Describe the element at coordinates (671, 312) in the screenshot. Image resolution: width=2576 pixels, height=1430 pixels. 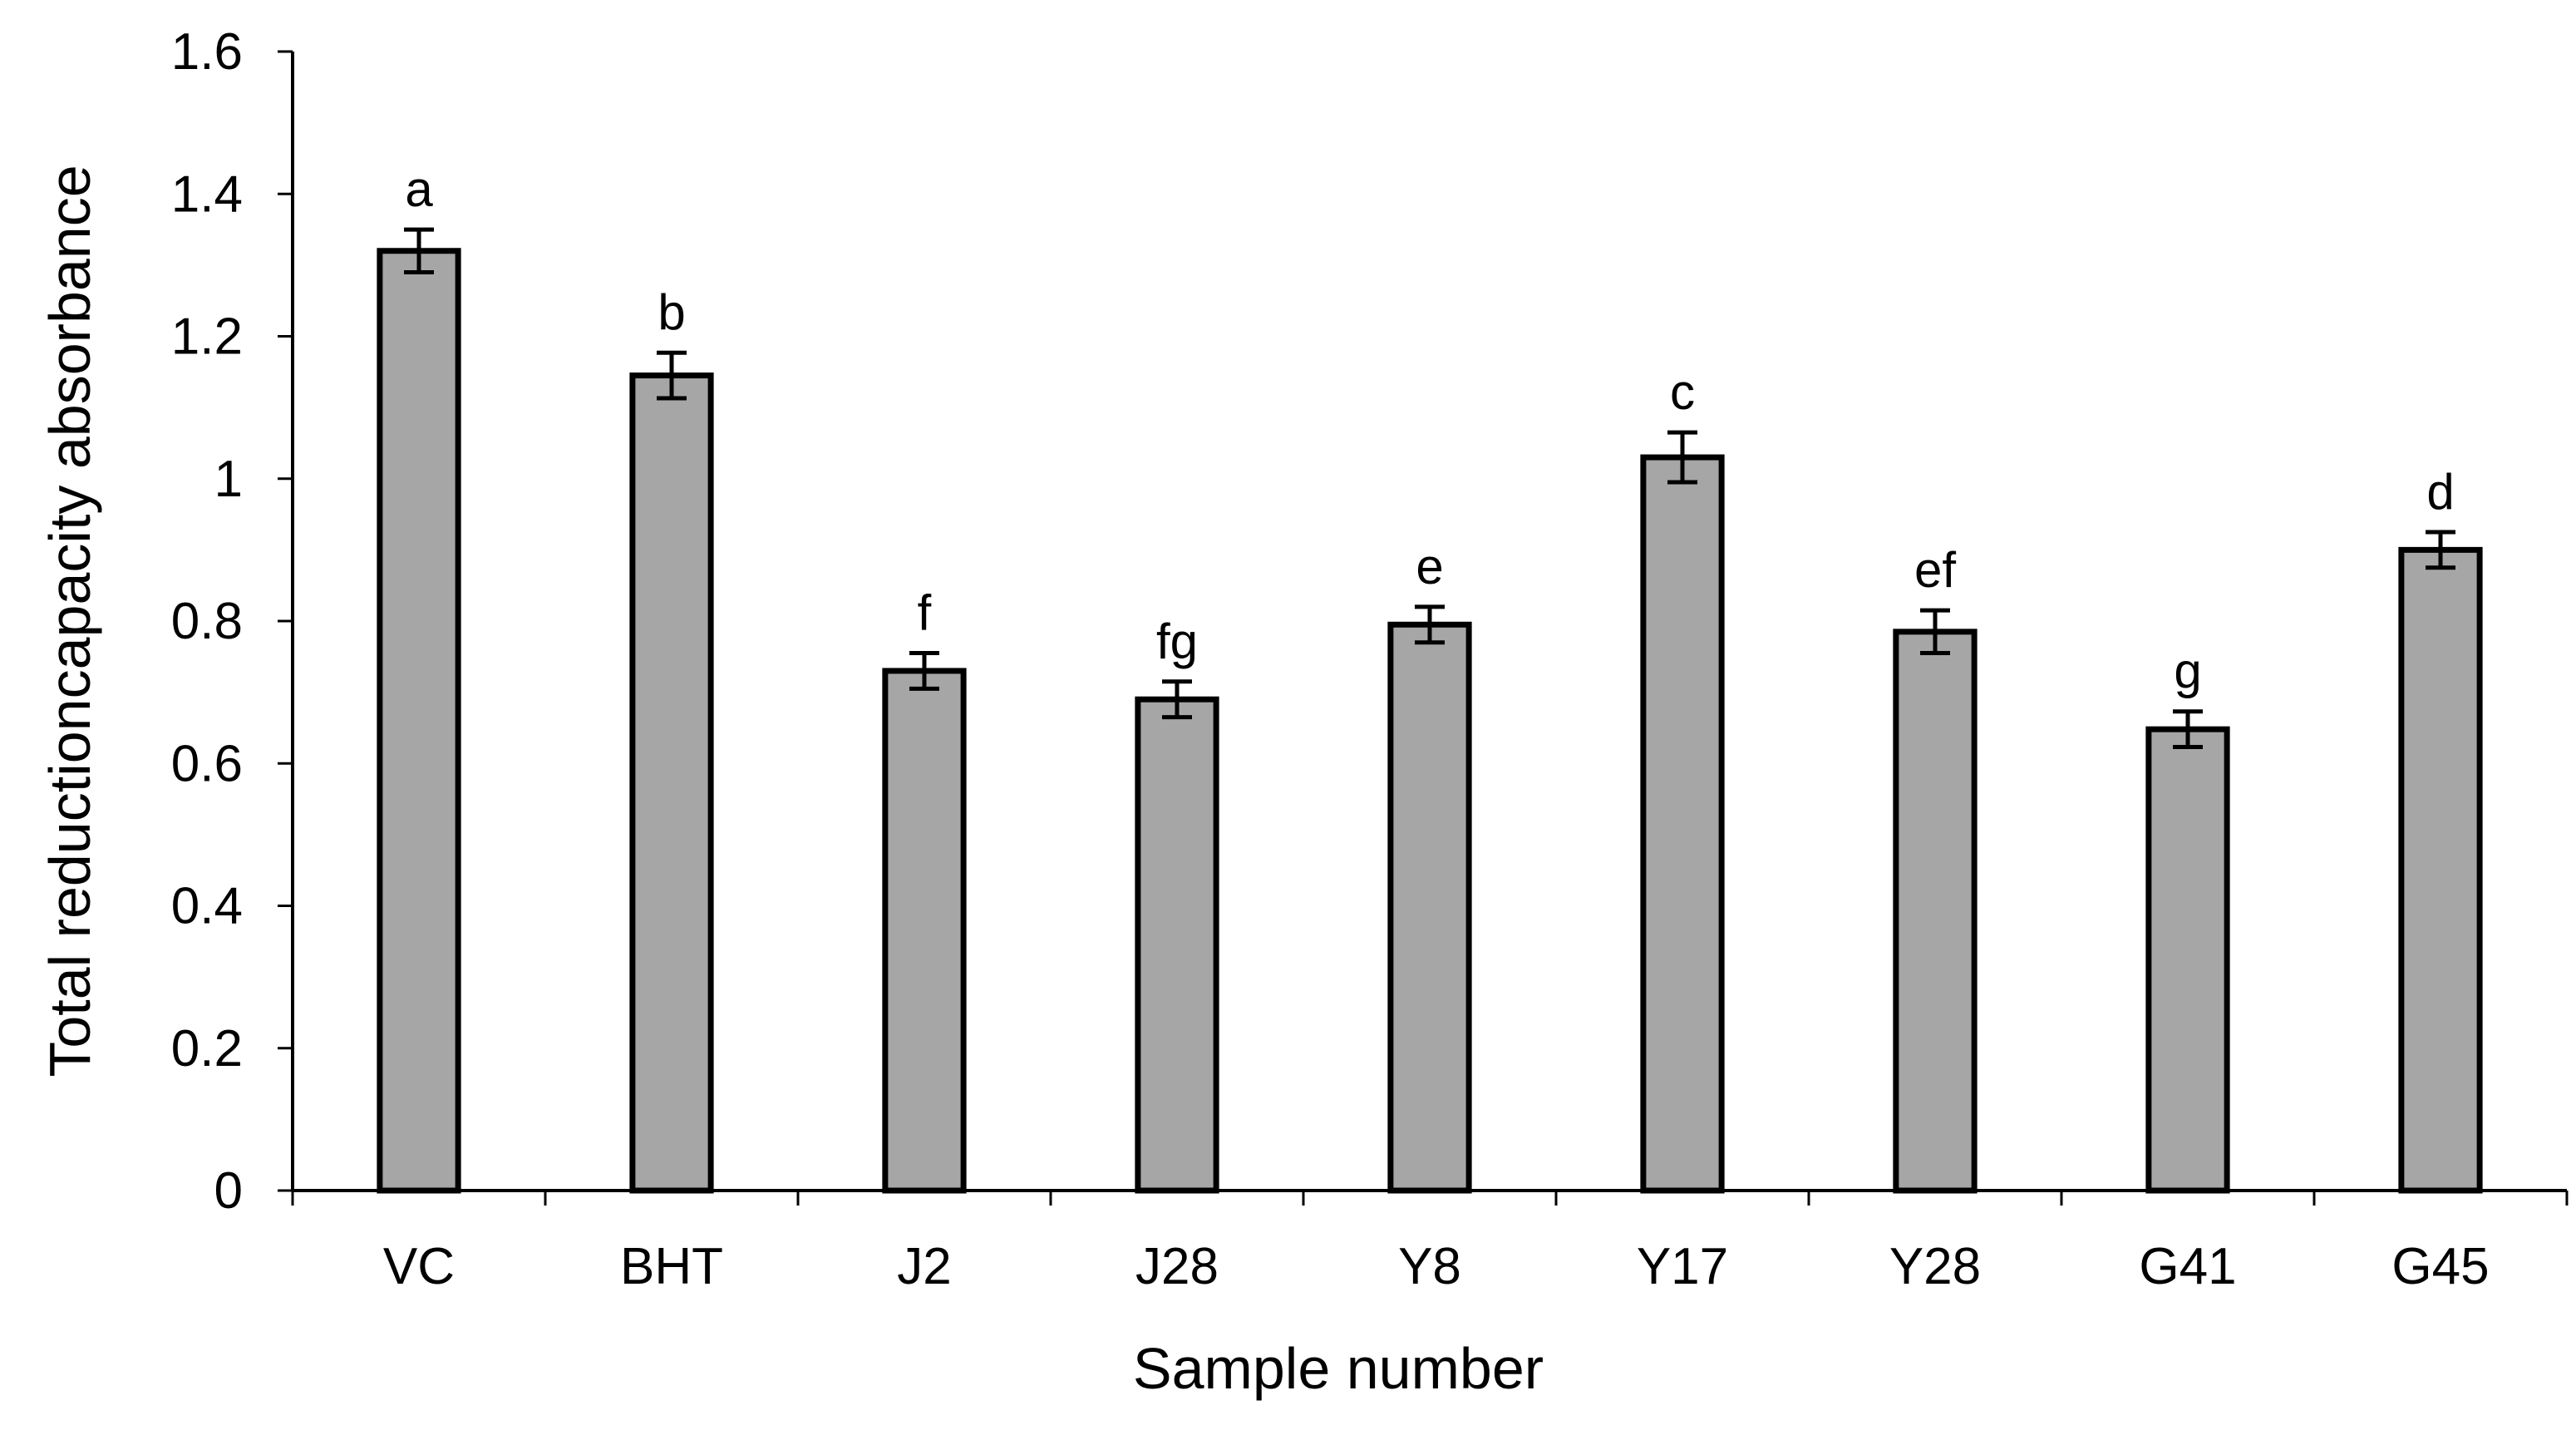
I see `significance-label: b` at that location.